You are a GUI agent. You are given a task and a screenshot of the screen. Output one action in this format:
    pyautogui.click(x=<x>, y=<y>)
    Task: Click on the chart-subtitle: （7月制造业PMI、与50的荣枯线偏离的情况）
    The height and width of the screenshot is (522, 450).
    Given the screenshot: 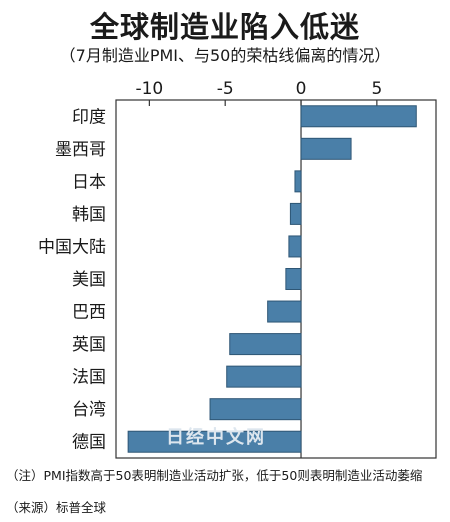 What is the action you would take?
    pyautogui.click(x=225, y=55)
    